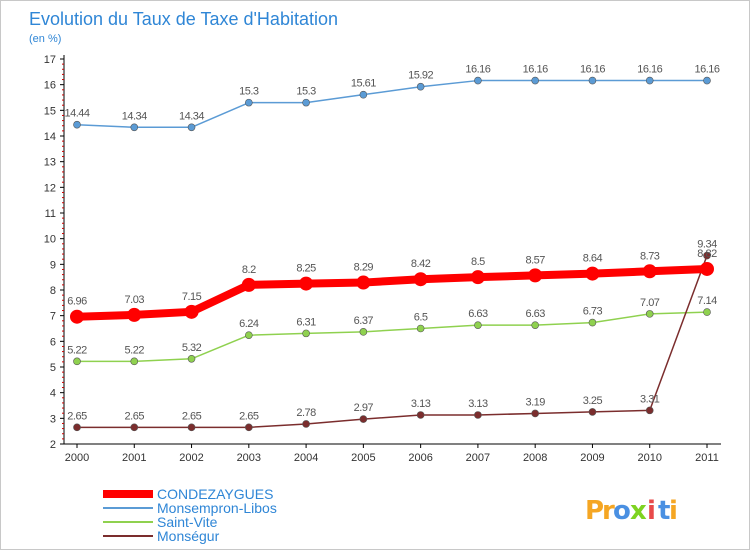 The width and height of the screenshot is (750, 551). Describe the element at coordinates (50, 137) in the screenshot. I see `y-tick-label: 14` at that location.